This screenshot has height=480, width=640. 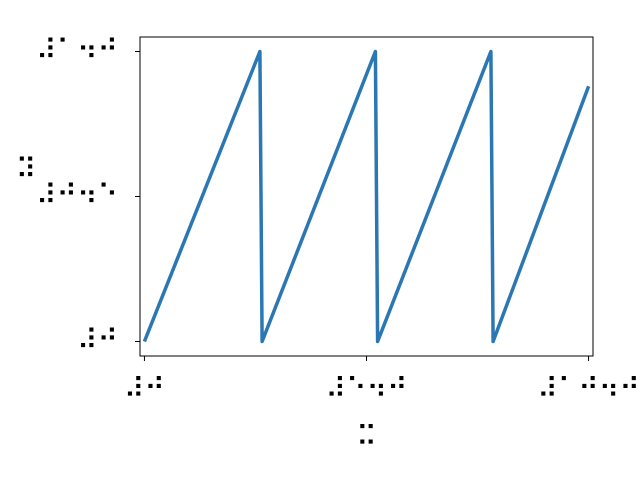 I want to click on y-axis-ticks: ⠼⠚ ⠼⠚⠲⠑ ⠼⠁⠲⠚, so click(x=88, y=195).